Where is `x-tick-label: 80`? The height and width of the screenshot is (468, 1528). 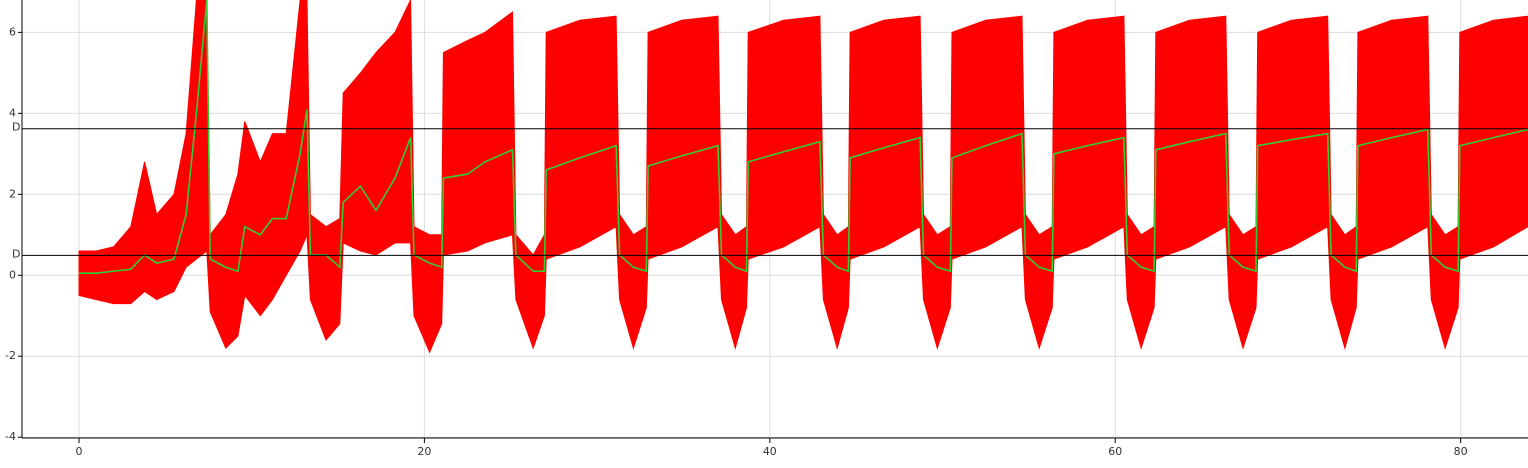 x-tick-label: 80 is located at coordinates (1461, 451).